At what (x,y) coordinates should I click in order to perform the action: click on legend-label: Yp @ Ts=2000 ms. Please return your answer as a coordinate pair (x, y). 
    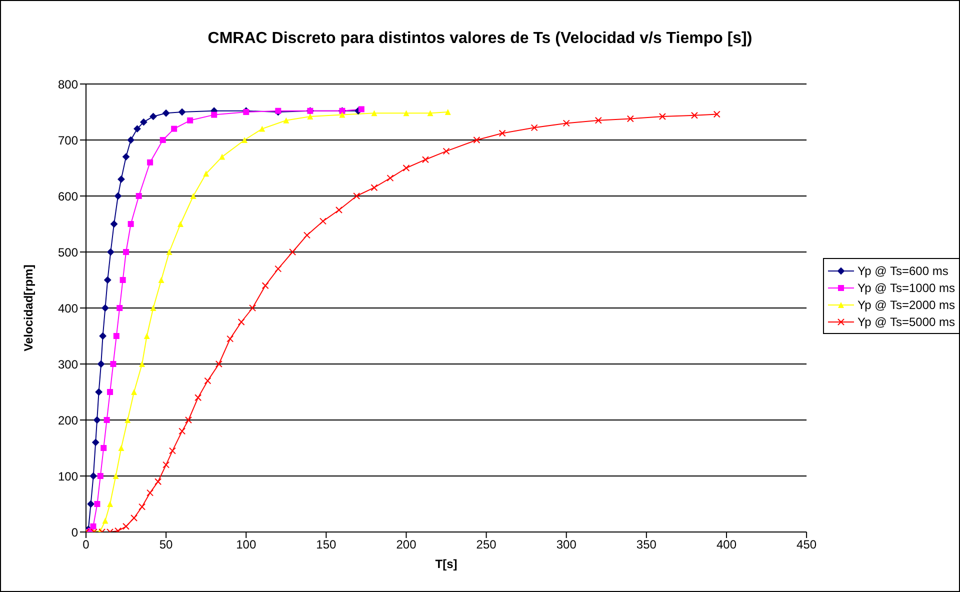
    Looking at the image, I should click on (906, 305).